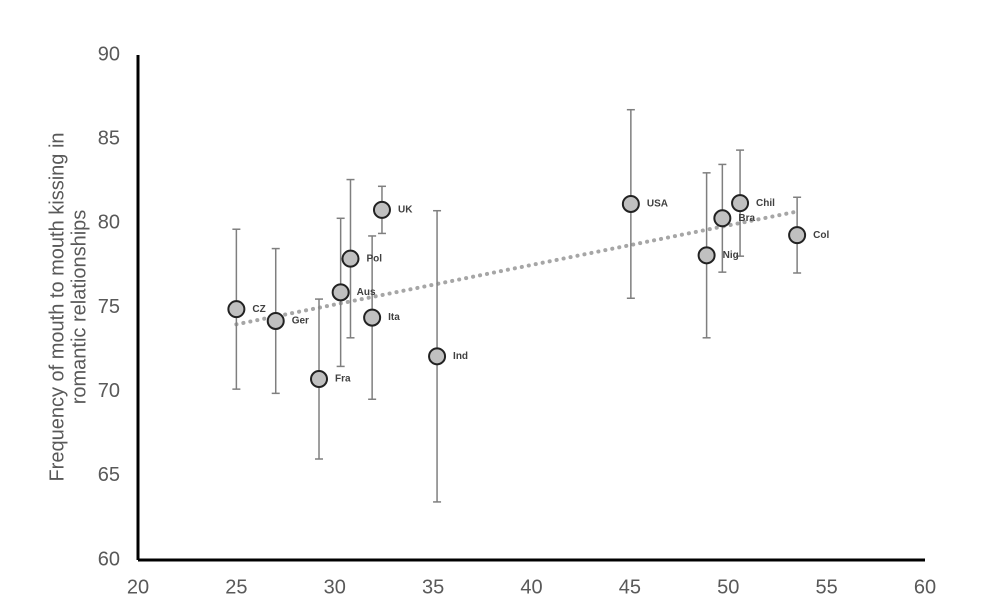  I want to click on y-tick-label: 60, so click(109, 559).